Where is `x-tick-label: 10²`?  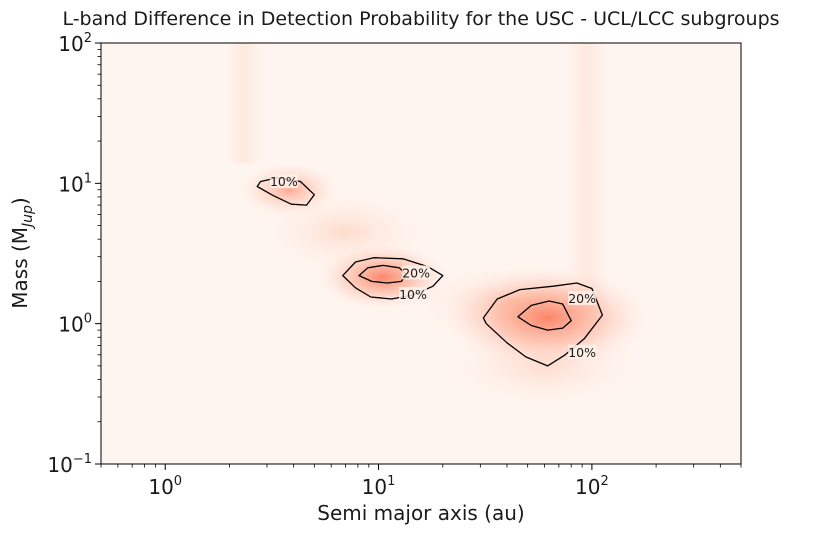 x-tick-label: 10² is located at coordinates (592, 486).